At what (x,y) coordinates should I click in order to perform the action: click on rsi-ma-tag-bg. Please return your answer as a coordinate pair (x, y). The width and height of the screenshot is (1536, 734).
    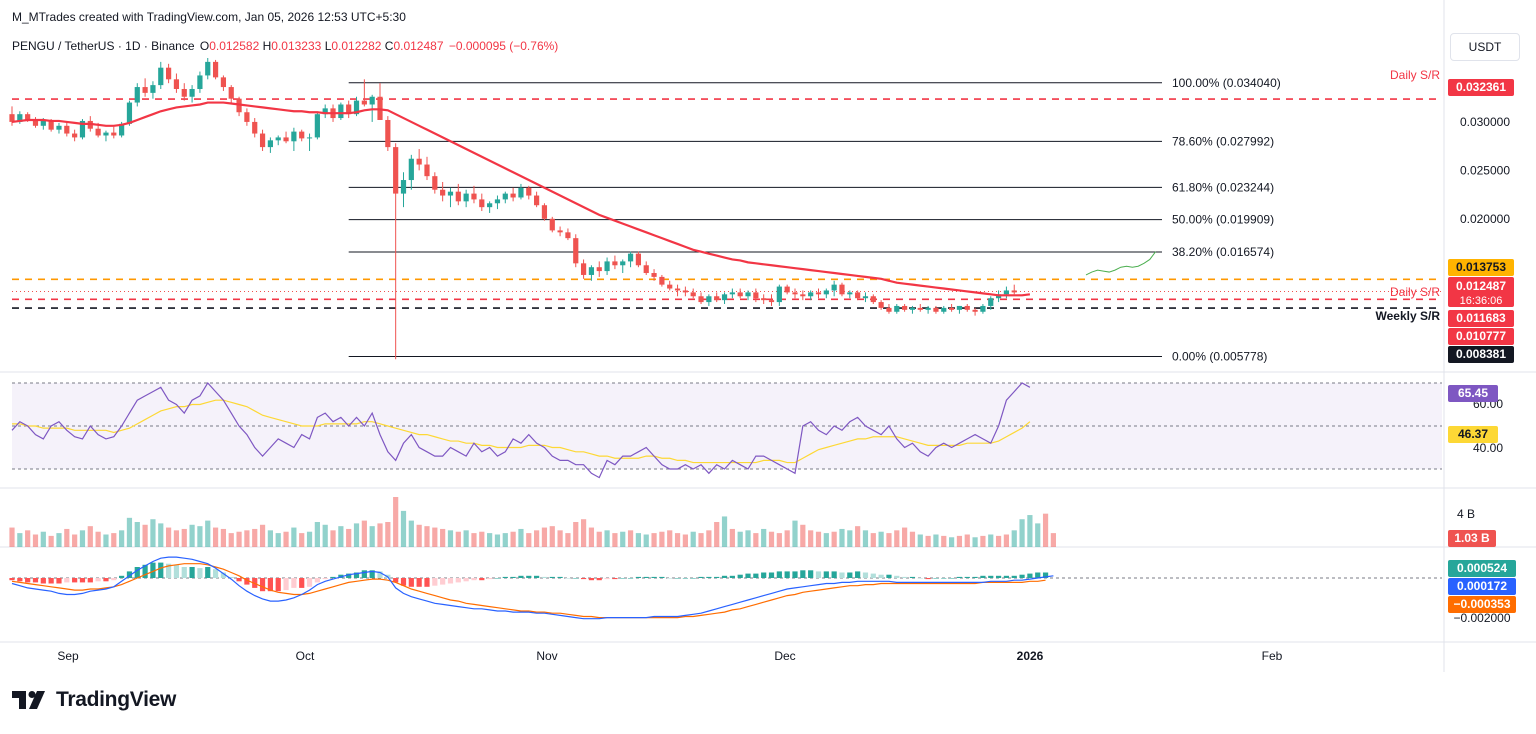
    Looking at the image, I should click on (1473, 434).